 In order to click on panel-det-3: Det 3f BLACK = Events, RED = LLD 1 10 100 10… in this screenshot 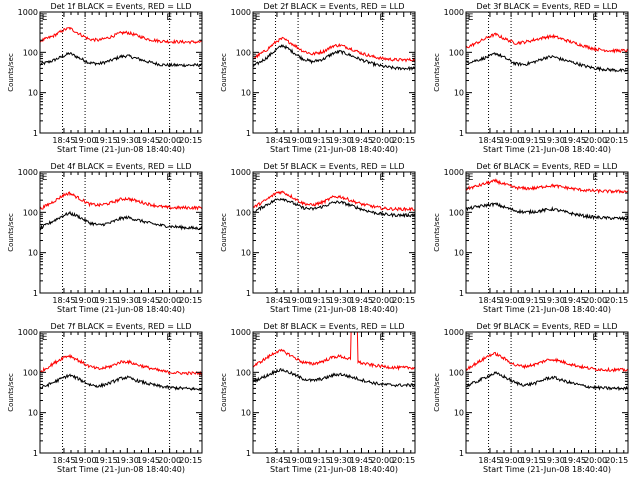, I will do `click(531, 78)`.